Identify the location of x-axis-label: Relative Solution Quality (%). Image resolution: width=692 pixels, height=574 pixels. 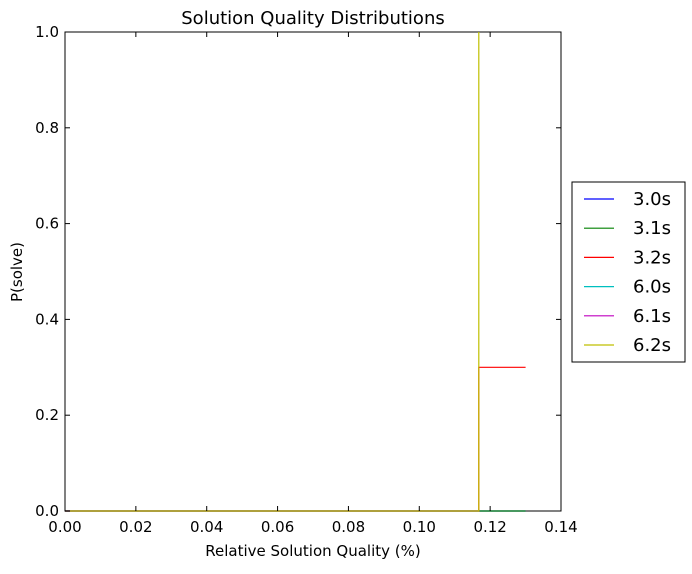
(312, 551).